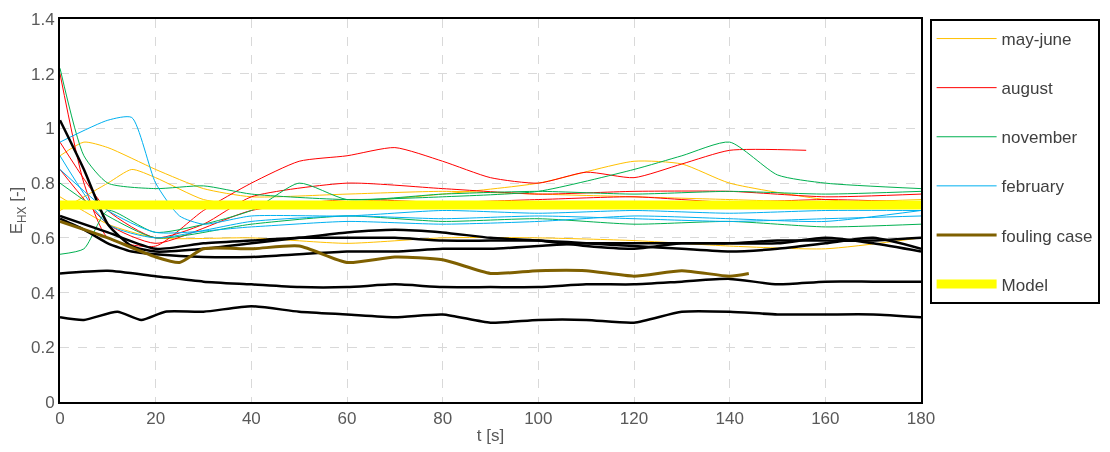  Describe the element at coordinates (921, 419) in the screenshot. I see `x-tick-label: 180` at that location.